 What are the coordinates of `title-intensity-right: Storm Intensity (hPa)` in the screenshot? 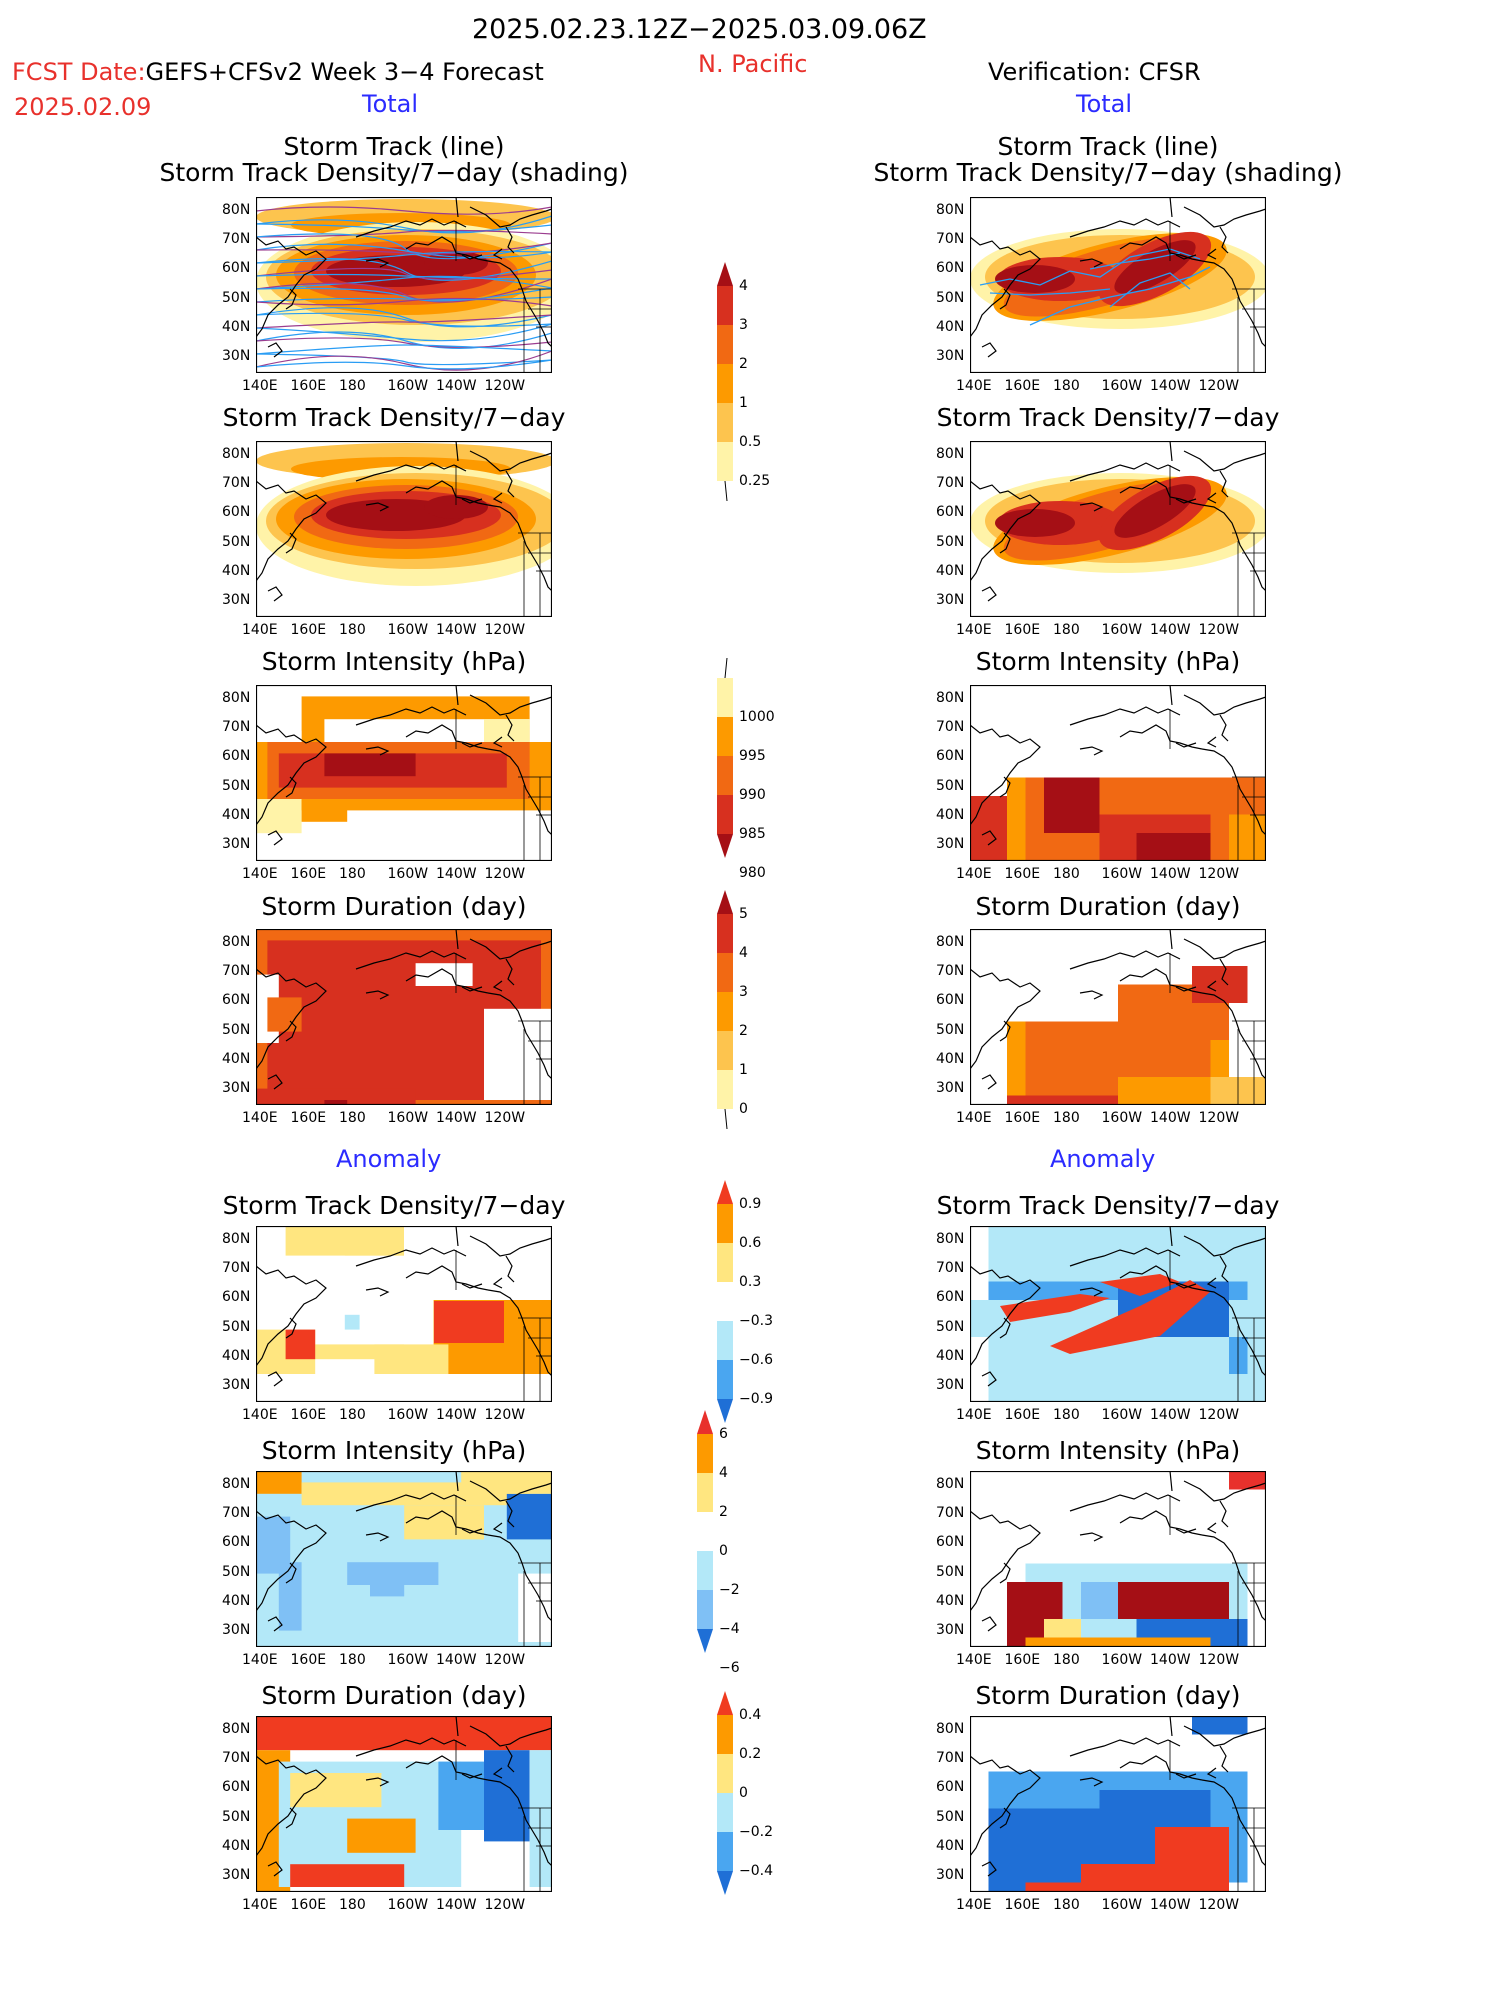 It's located at (1108, 661).